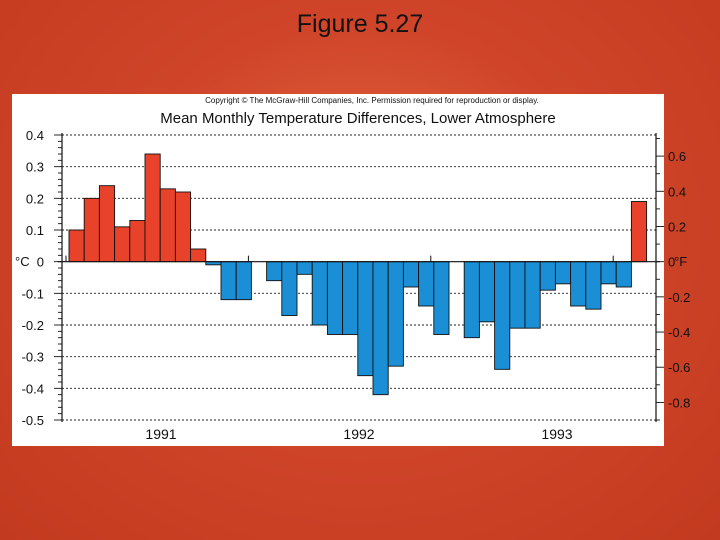 The width and height of the screenshot is (720, 540). Describe the element at coordinates (680, 261) in the screenshot. I see `right-axis-unit-label: °F` at that location.